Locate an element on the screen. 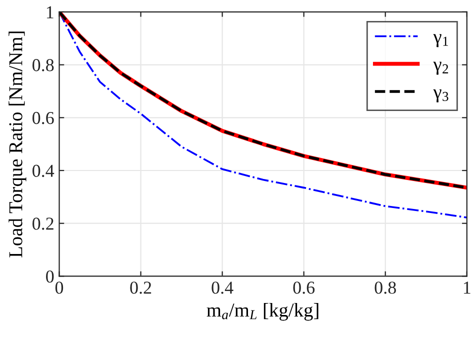 The width and height of the screenshot is (474, 341). x-tick-label: 0 is located at coordinates (59, 288).